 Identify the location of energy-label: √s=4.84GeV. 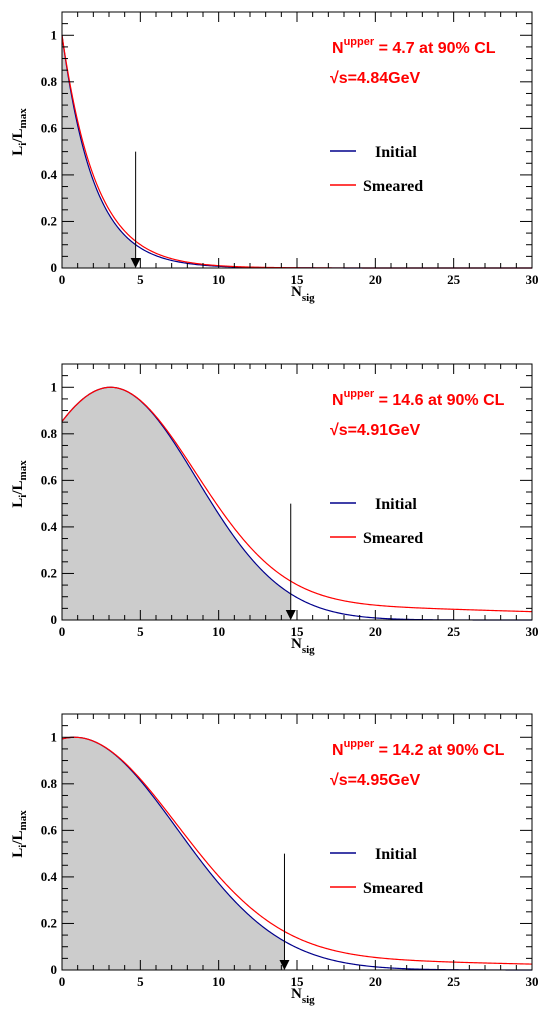
(375, 78).